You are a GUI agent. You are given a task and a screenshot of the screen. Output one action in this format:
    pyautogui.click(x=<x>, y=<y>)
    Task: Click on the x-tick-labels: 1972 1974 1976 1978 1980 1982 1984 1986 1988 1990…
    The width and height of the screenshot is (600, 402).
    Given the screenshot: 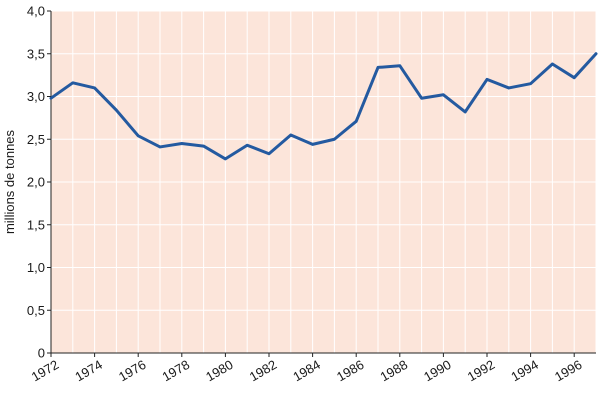 What is the action you would take?
    pyautogui.click(x=307, y=368)
    